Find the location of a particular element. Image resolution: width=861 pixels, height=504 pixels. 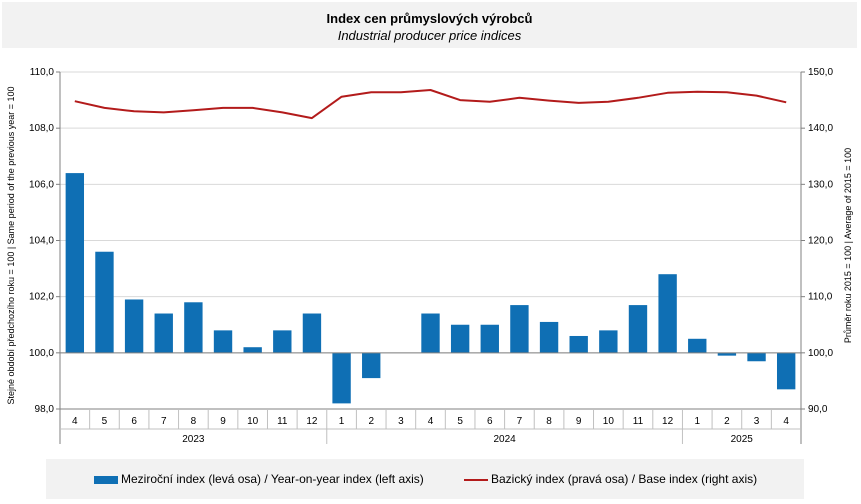

left-tick-label: 104,0 is located at coordinates (41, 241).